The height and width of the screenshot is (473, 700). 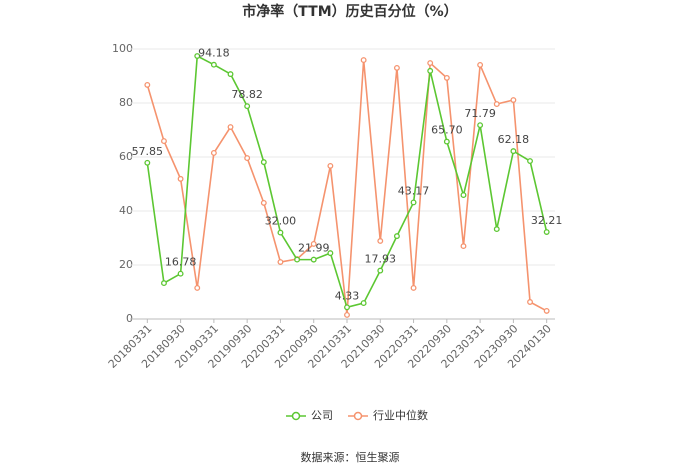 What do you see at coordinates (126, 102) in the screenshot?
I see `y-tick-label: 80` at bounding box center [126, 102].